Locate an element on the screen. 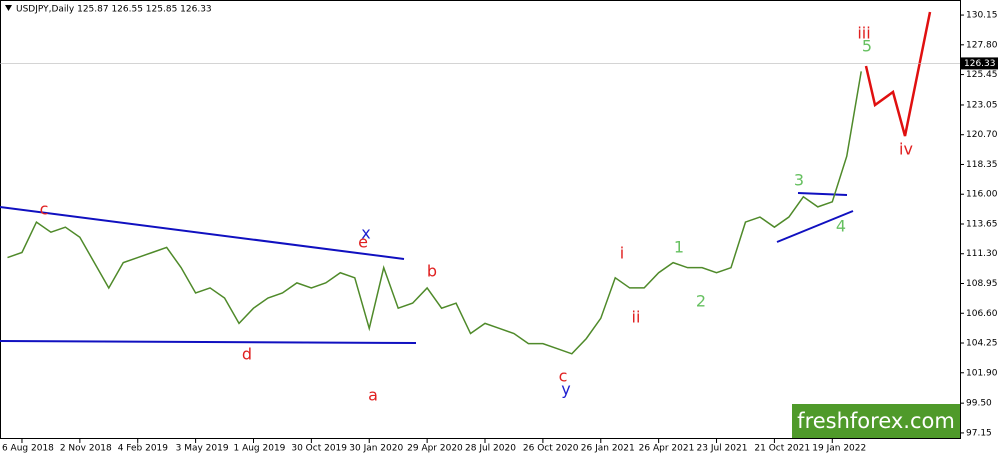 Image resolution: width=1000 pixels, height=456 pixels. wave-label: 2 is located at coordinates (701, 301).